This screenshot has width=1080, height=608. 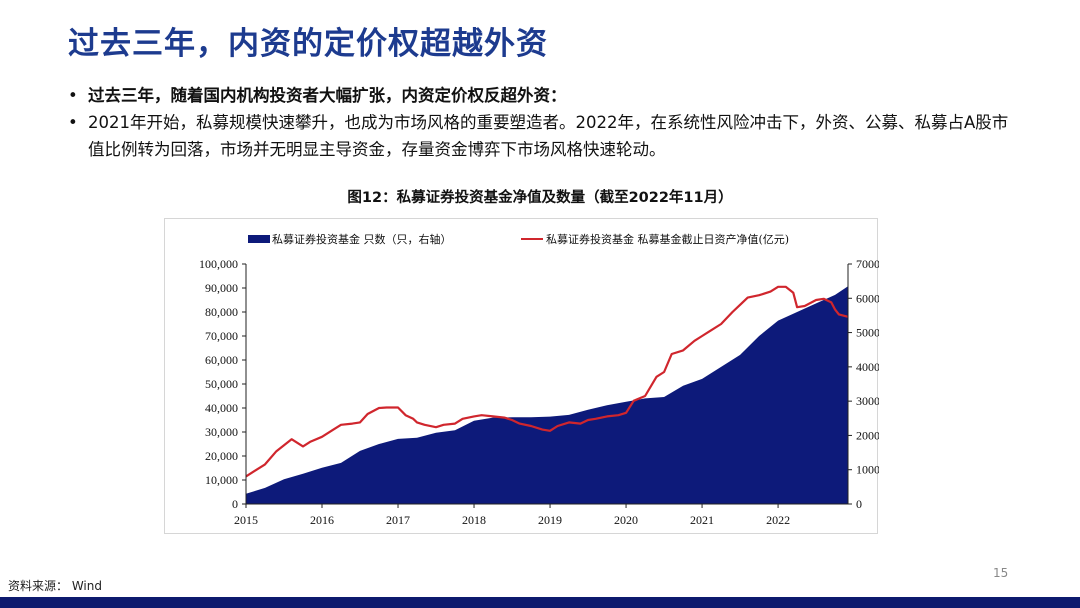 I want to click on left-axis-tick-label: 90,000, so click(x=221, y=288).